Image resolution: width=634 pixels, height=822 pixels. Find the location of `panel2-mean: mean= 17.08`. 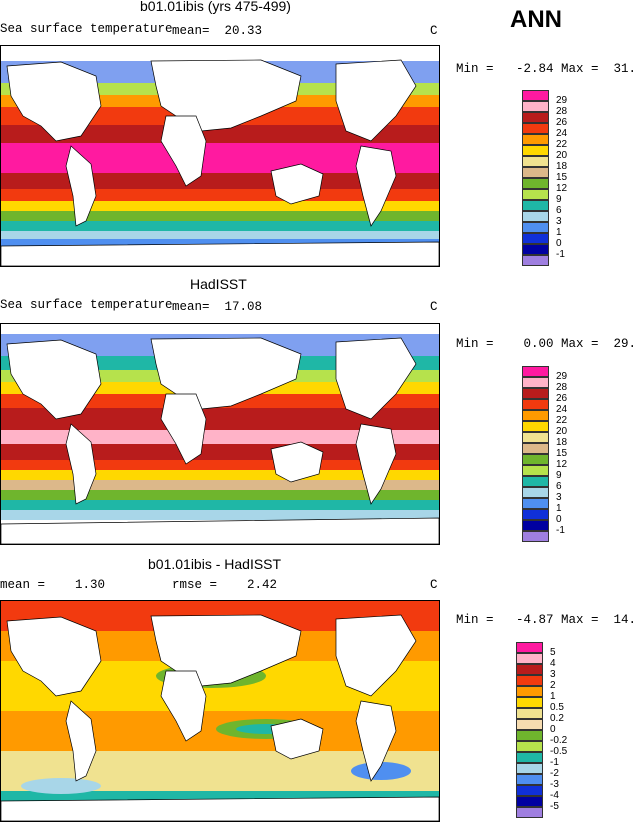

panel2-mean: mean= 17.08 is located at coordinates (217, 307).